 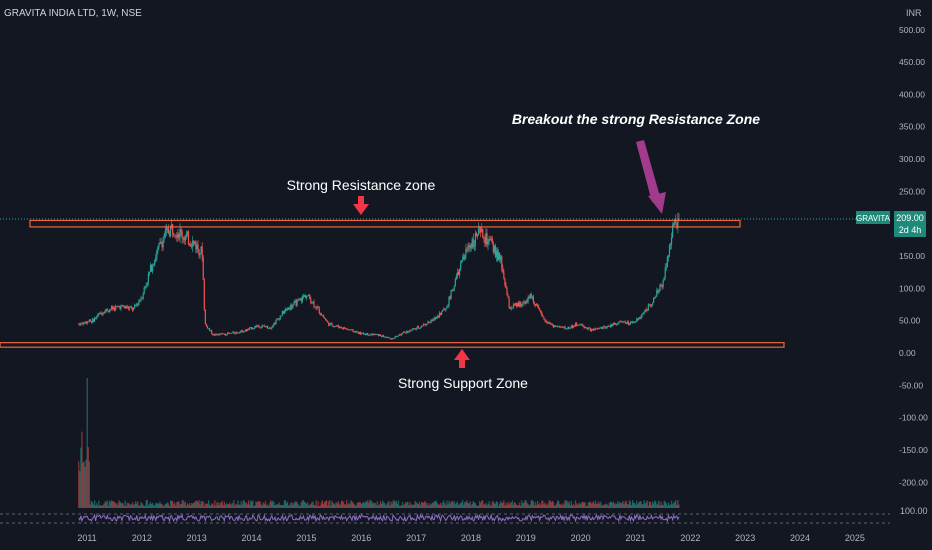 What do you see at coordinates (306, 538) in the screenshot?
I see `x-tick-label: 2015` at bounding box center [306, 538].